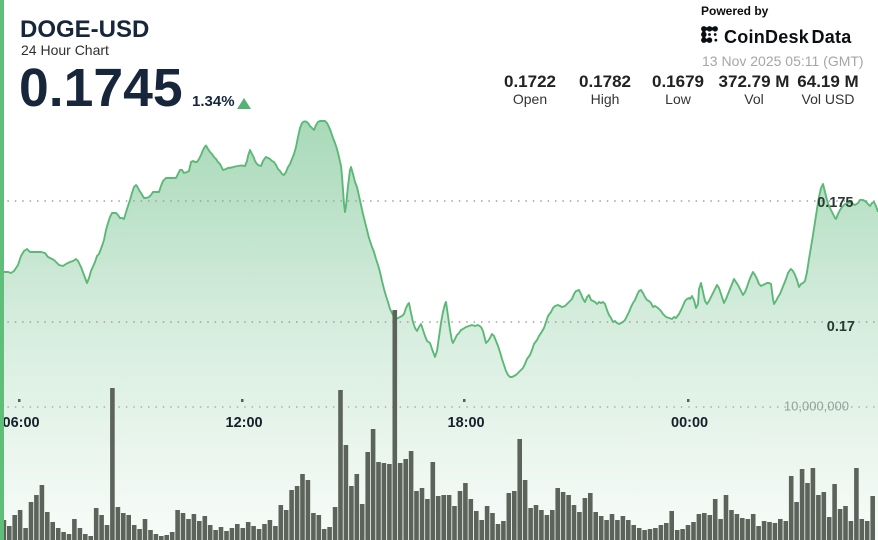  What do you see at coordinates (835, 203) in the screenshot?
I see `svg-text: 0.175` at bounding box center [835, 203].